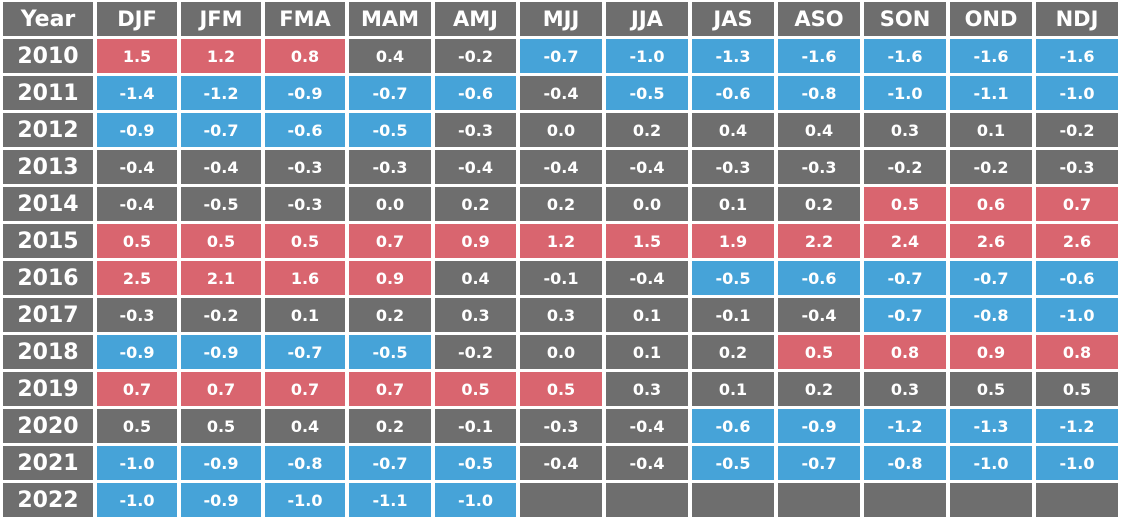 The height and width of the screenshot is (523, 1129). Describe the element at coordinates (48, 130) in the screenshot. I see `year-label: 2012` at that location.